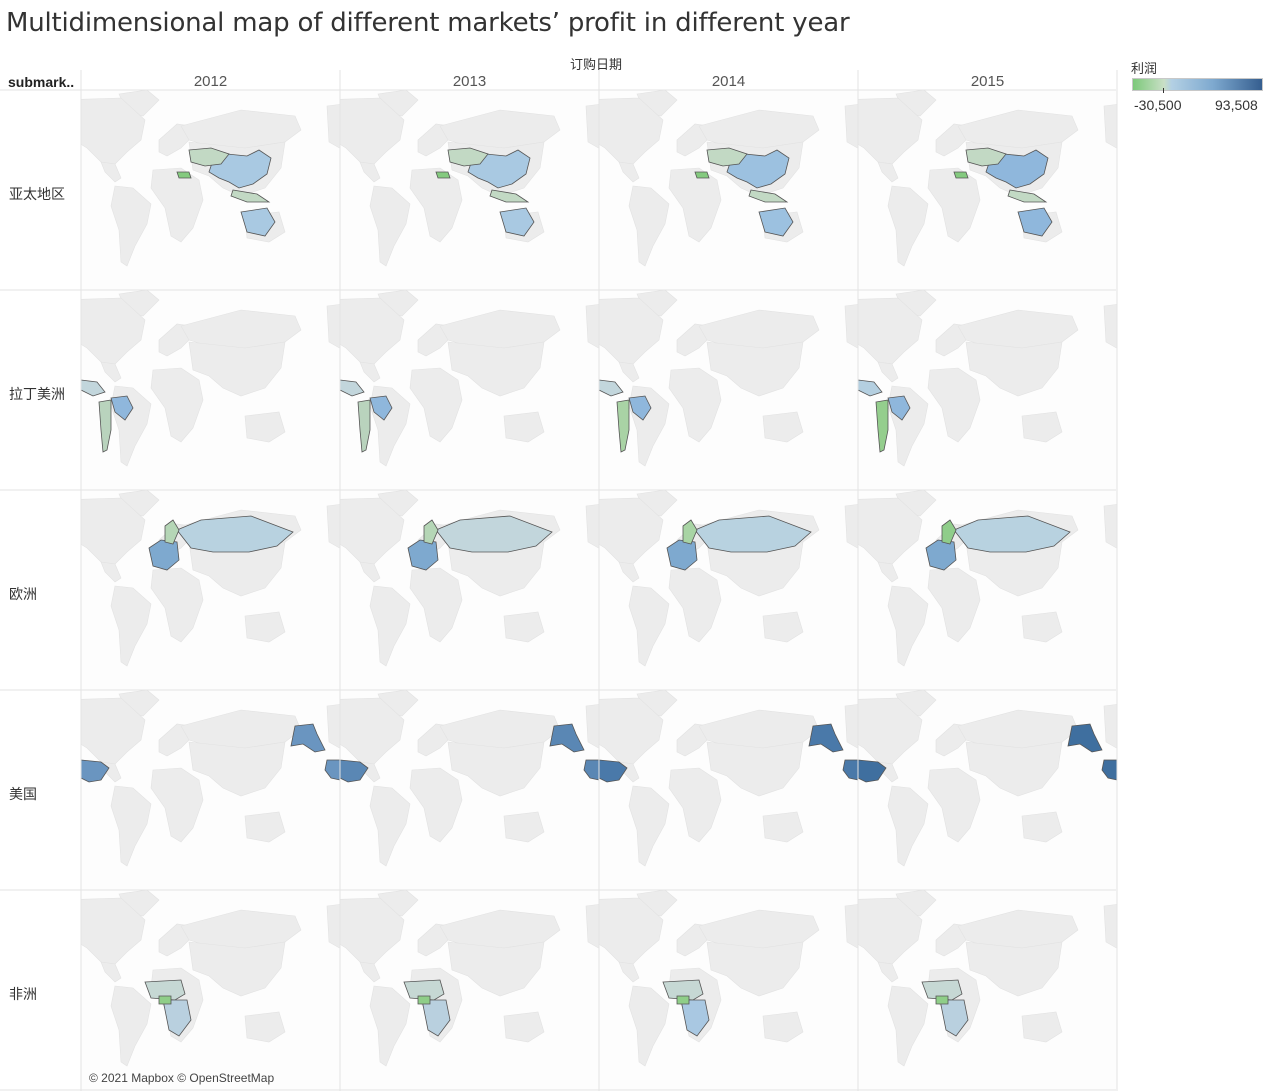  I want to click on year-header-2012: 2012, so click(210, 81).